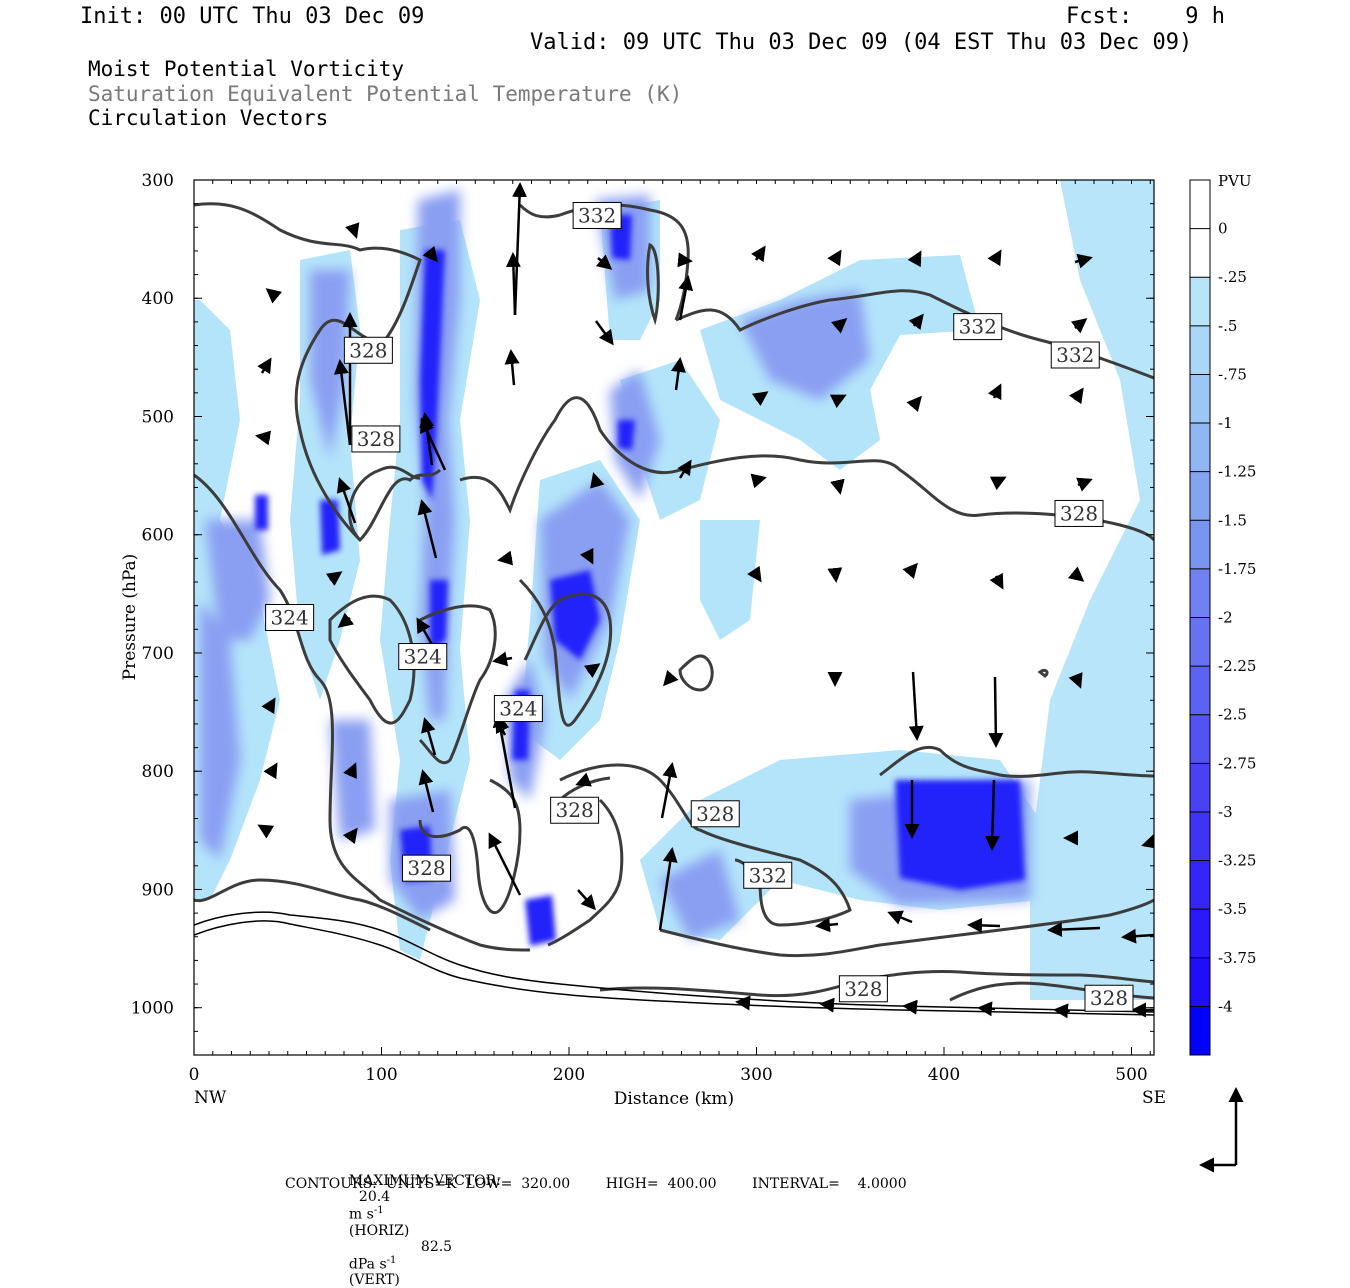 The height and width of the screenshot is (1288, 1350). I want to click on colorbar-label: -3, so click(1225, 812).